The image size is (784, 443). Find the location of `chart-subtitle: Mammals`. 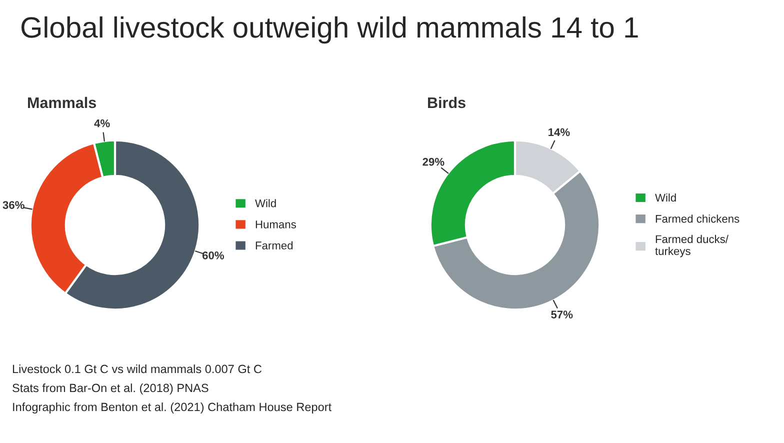

chart-subtitle: Mammals is located at coordinates (62, 102).